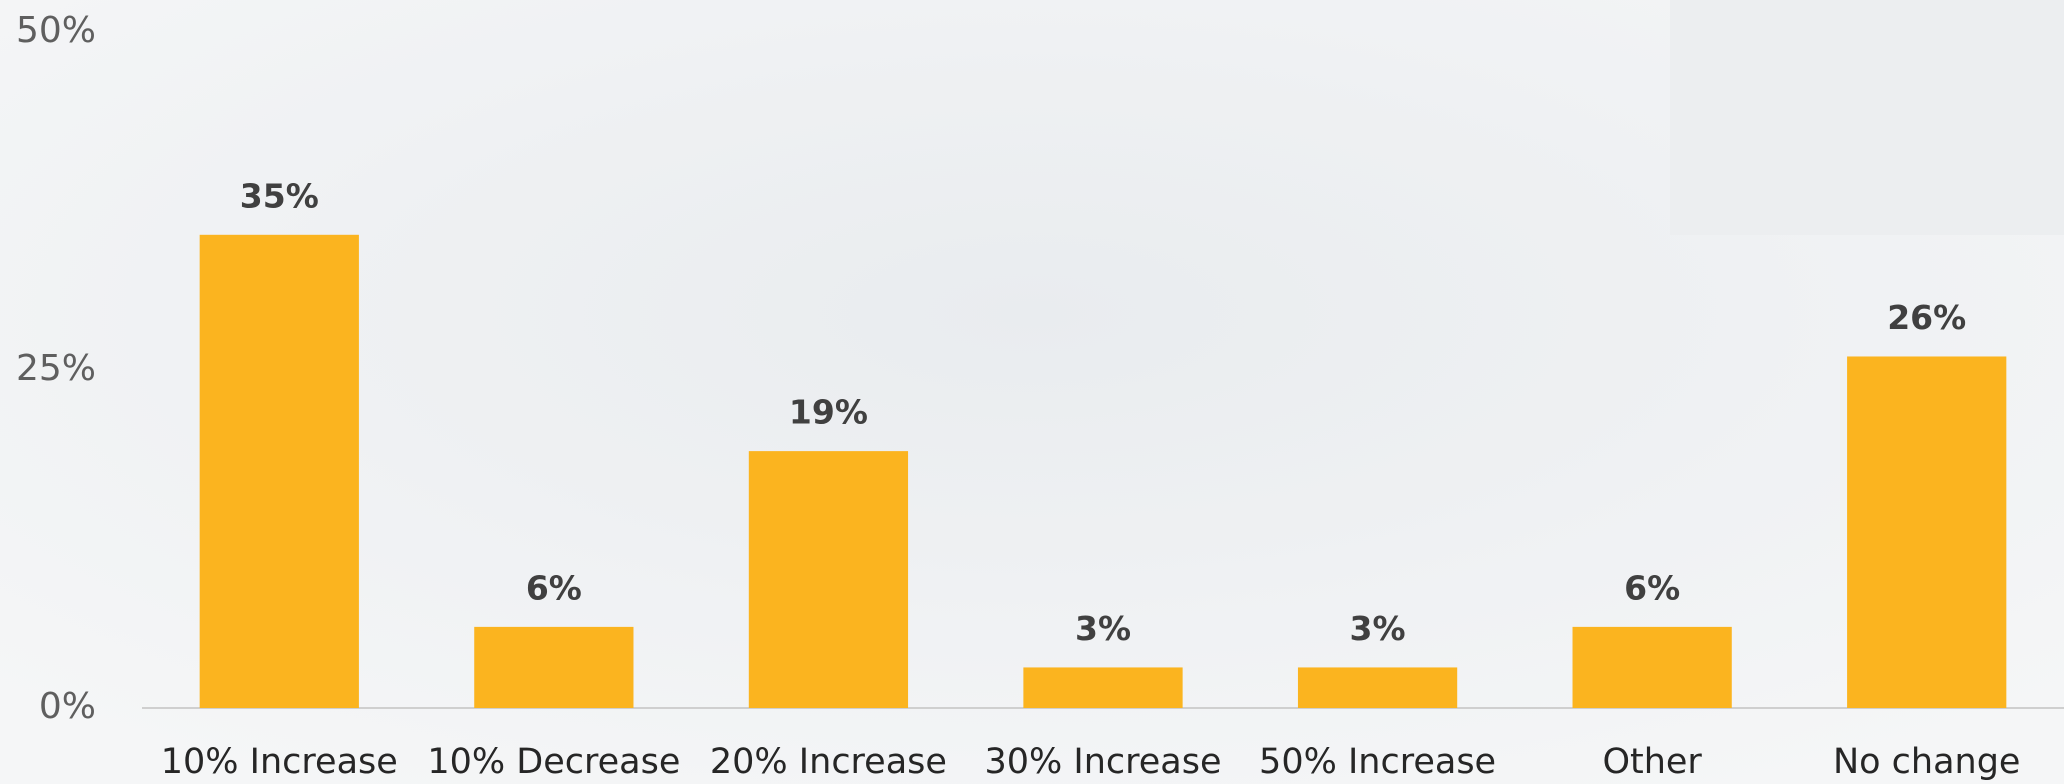  Describe the element at coordinates (56, 30) in the screenshot. I see `y-tick-label: 50%` at that location.